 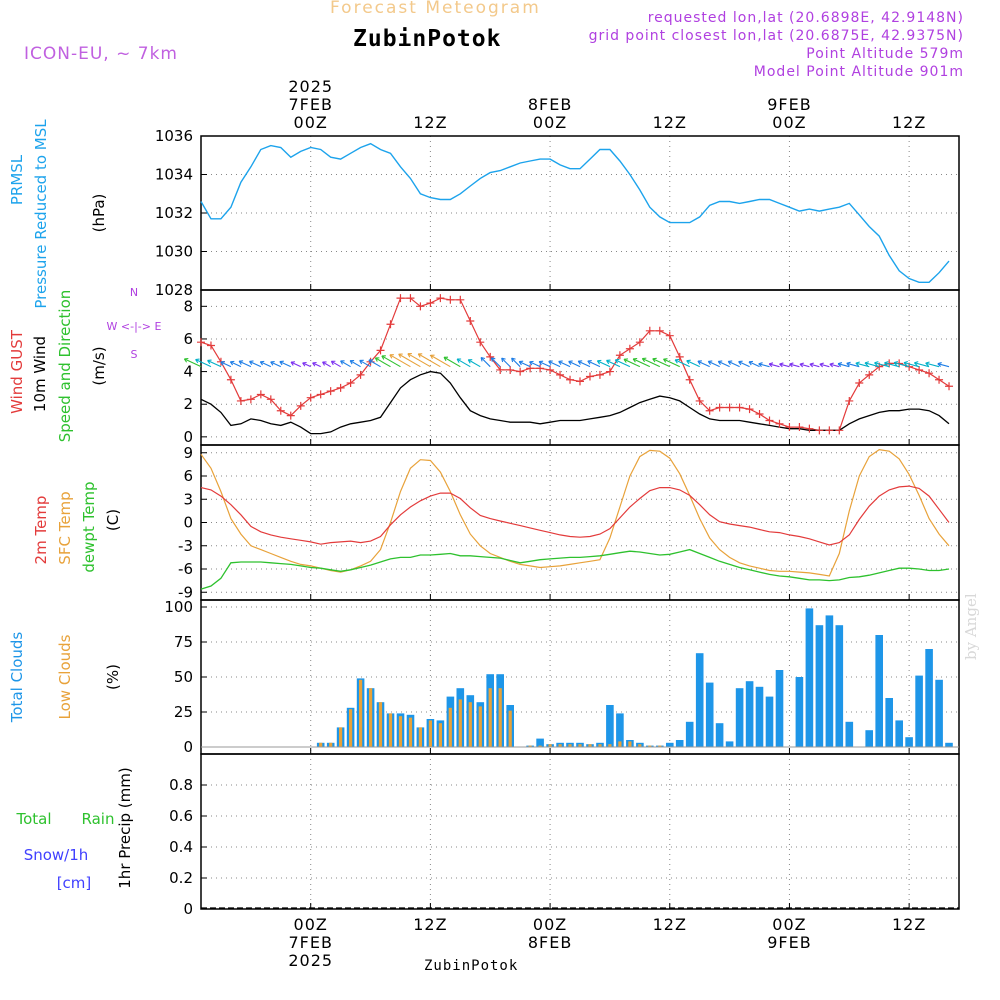 What do you see at coordinates (885, 54) in the screenshot?
I see `point-altitude: Point Altitude 579m` at bounding box center [885, 54].